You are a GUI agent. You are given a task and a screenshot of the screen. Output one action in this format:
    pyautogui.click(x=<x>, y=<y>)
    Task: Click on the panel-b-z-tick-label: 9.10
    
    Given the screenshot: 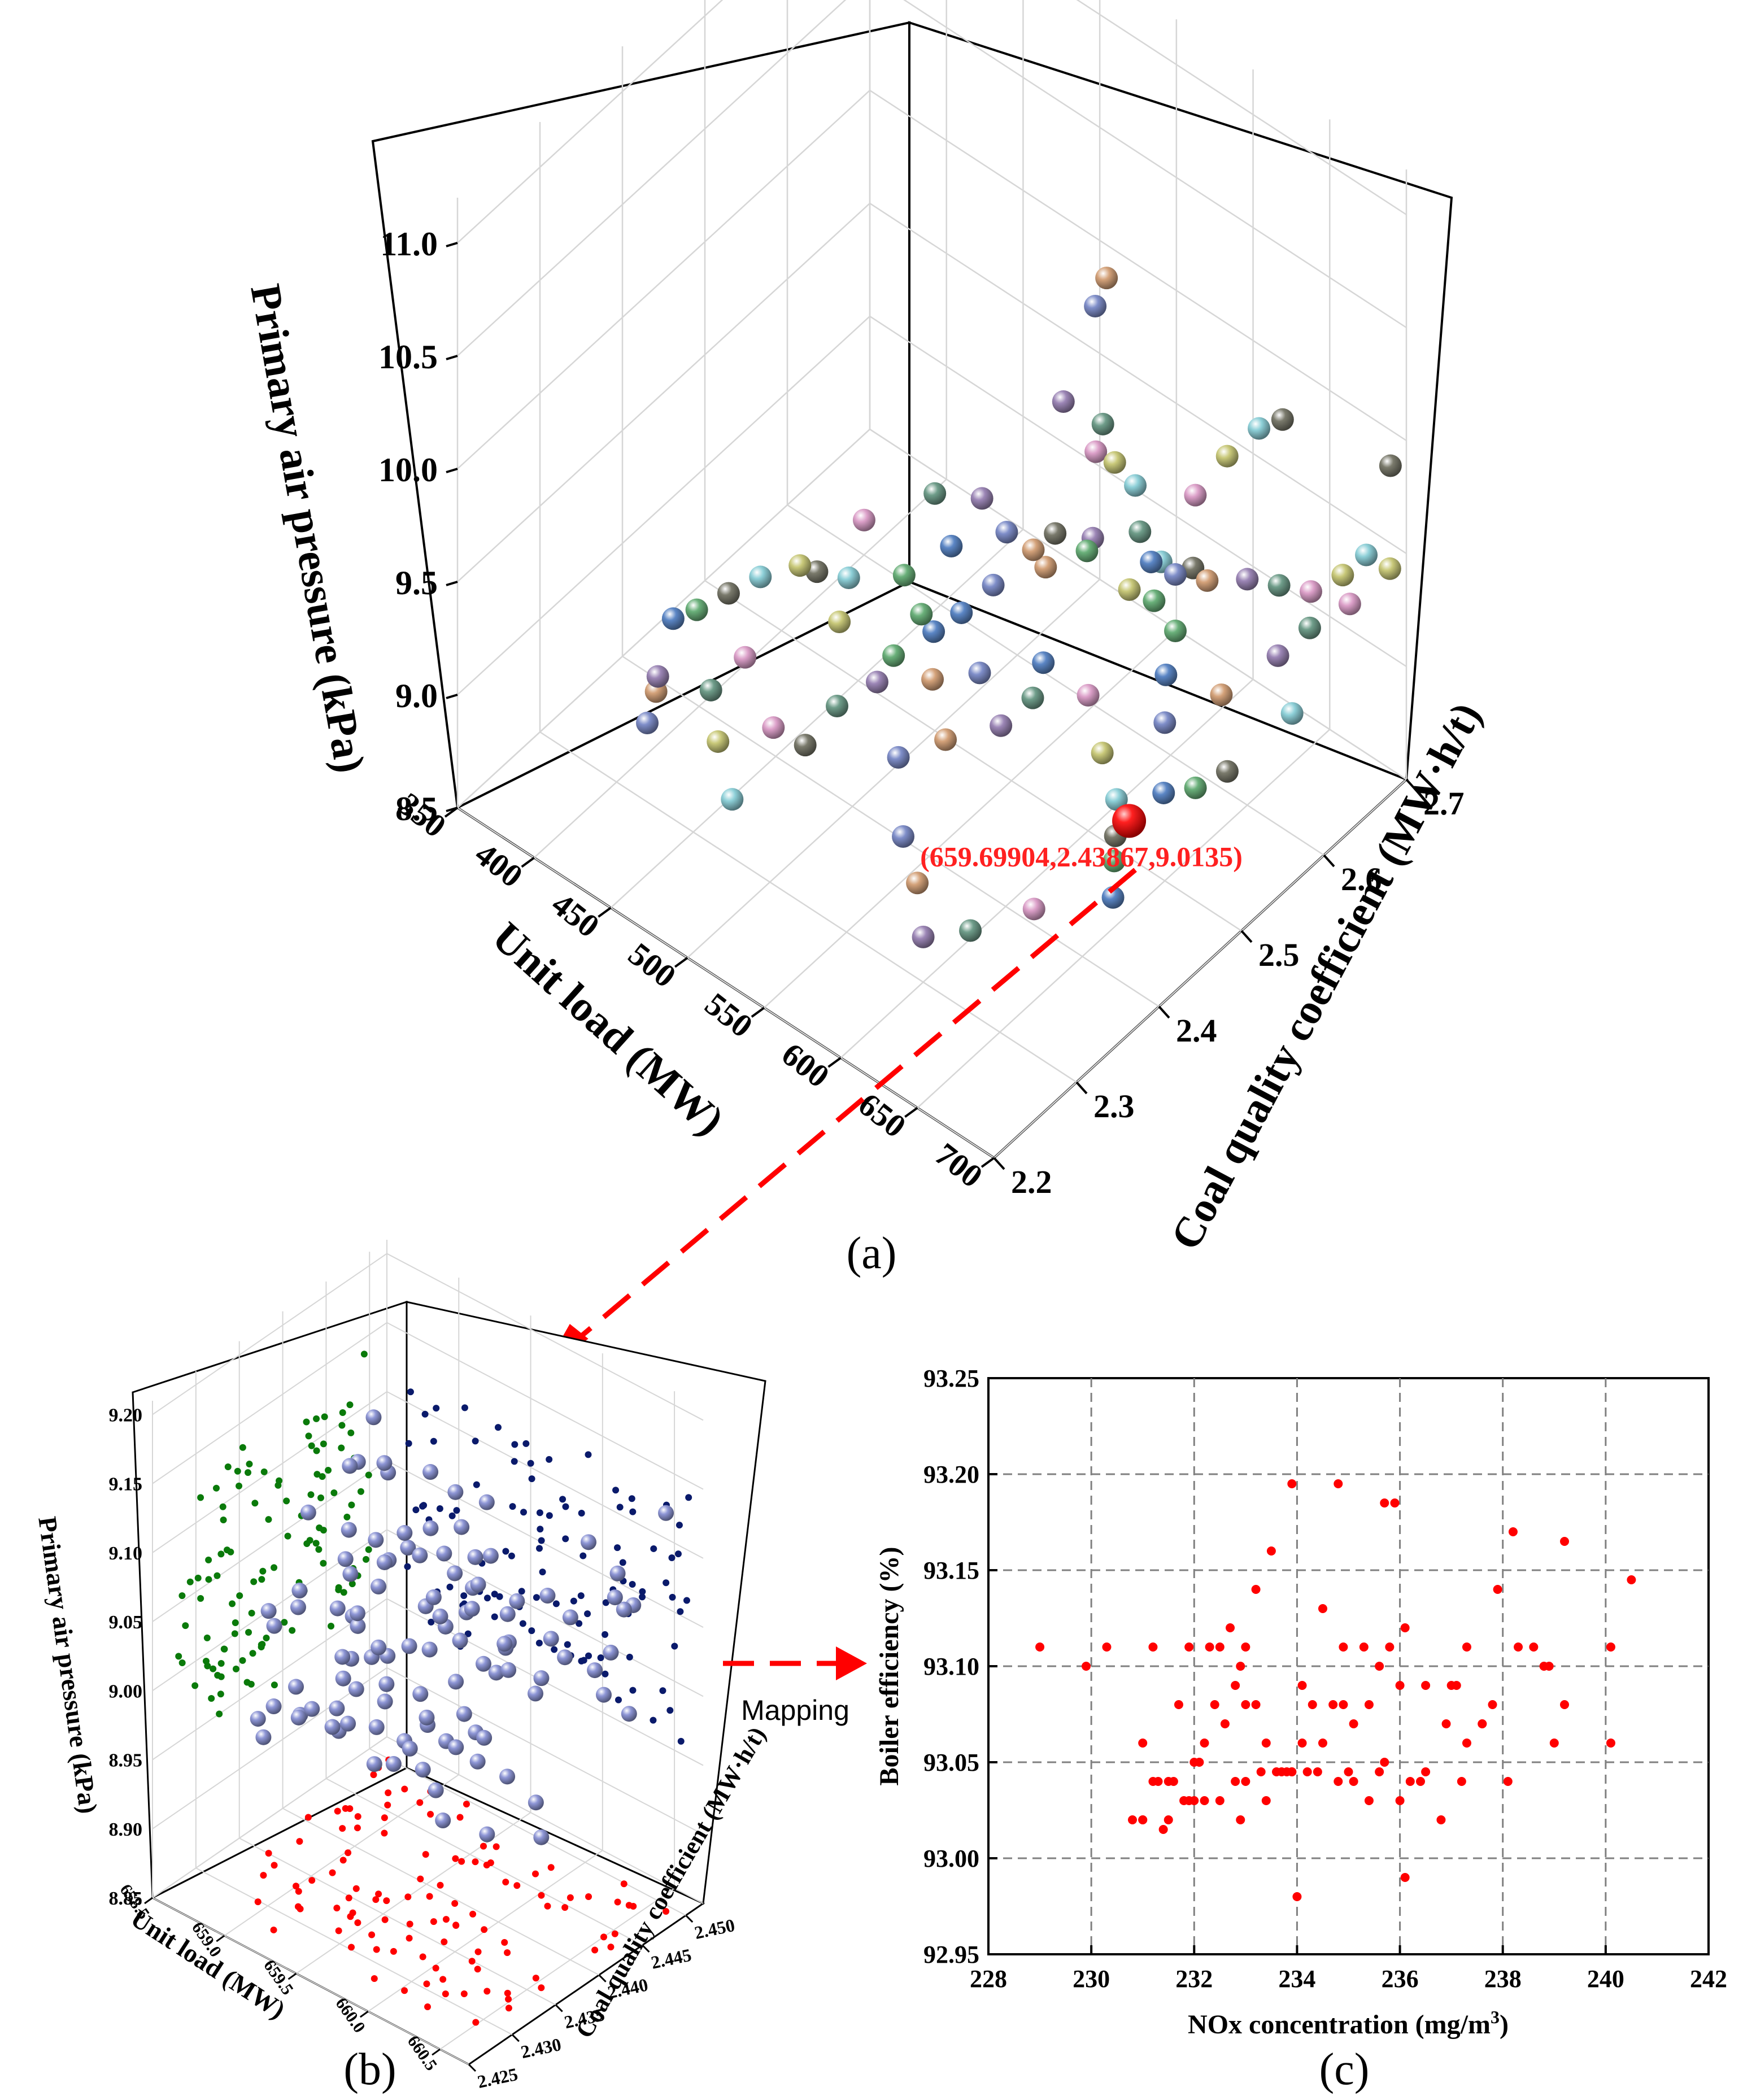 What is the action you would take?
    pyautogui.click(x=126, y=1554)
    